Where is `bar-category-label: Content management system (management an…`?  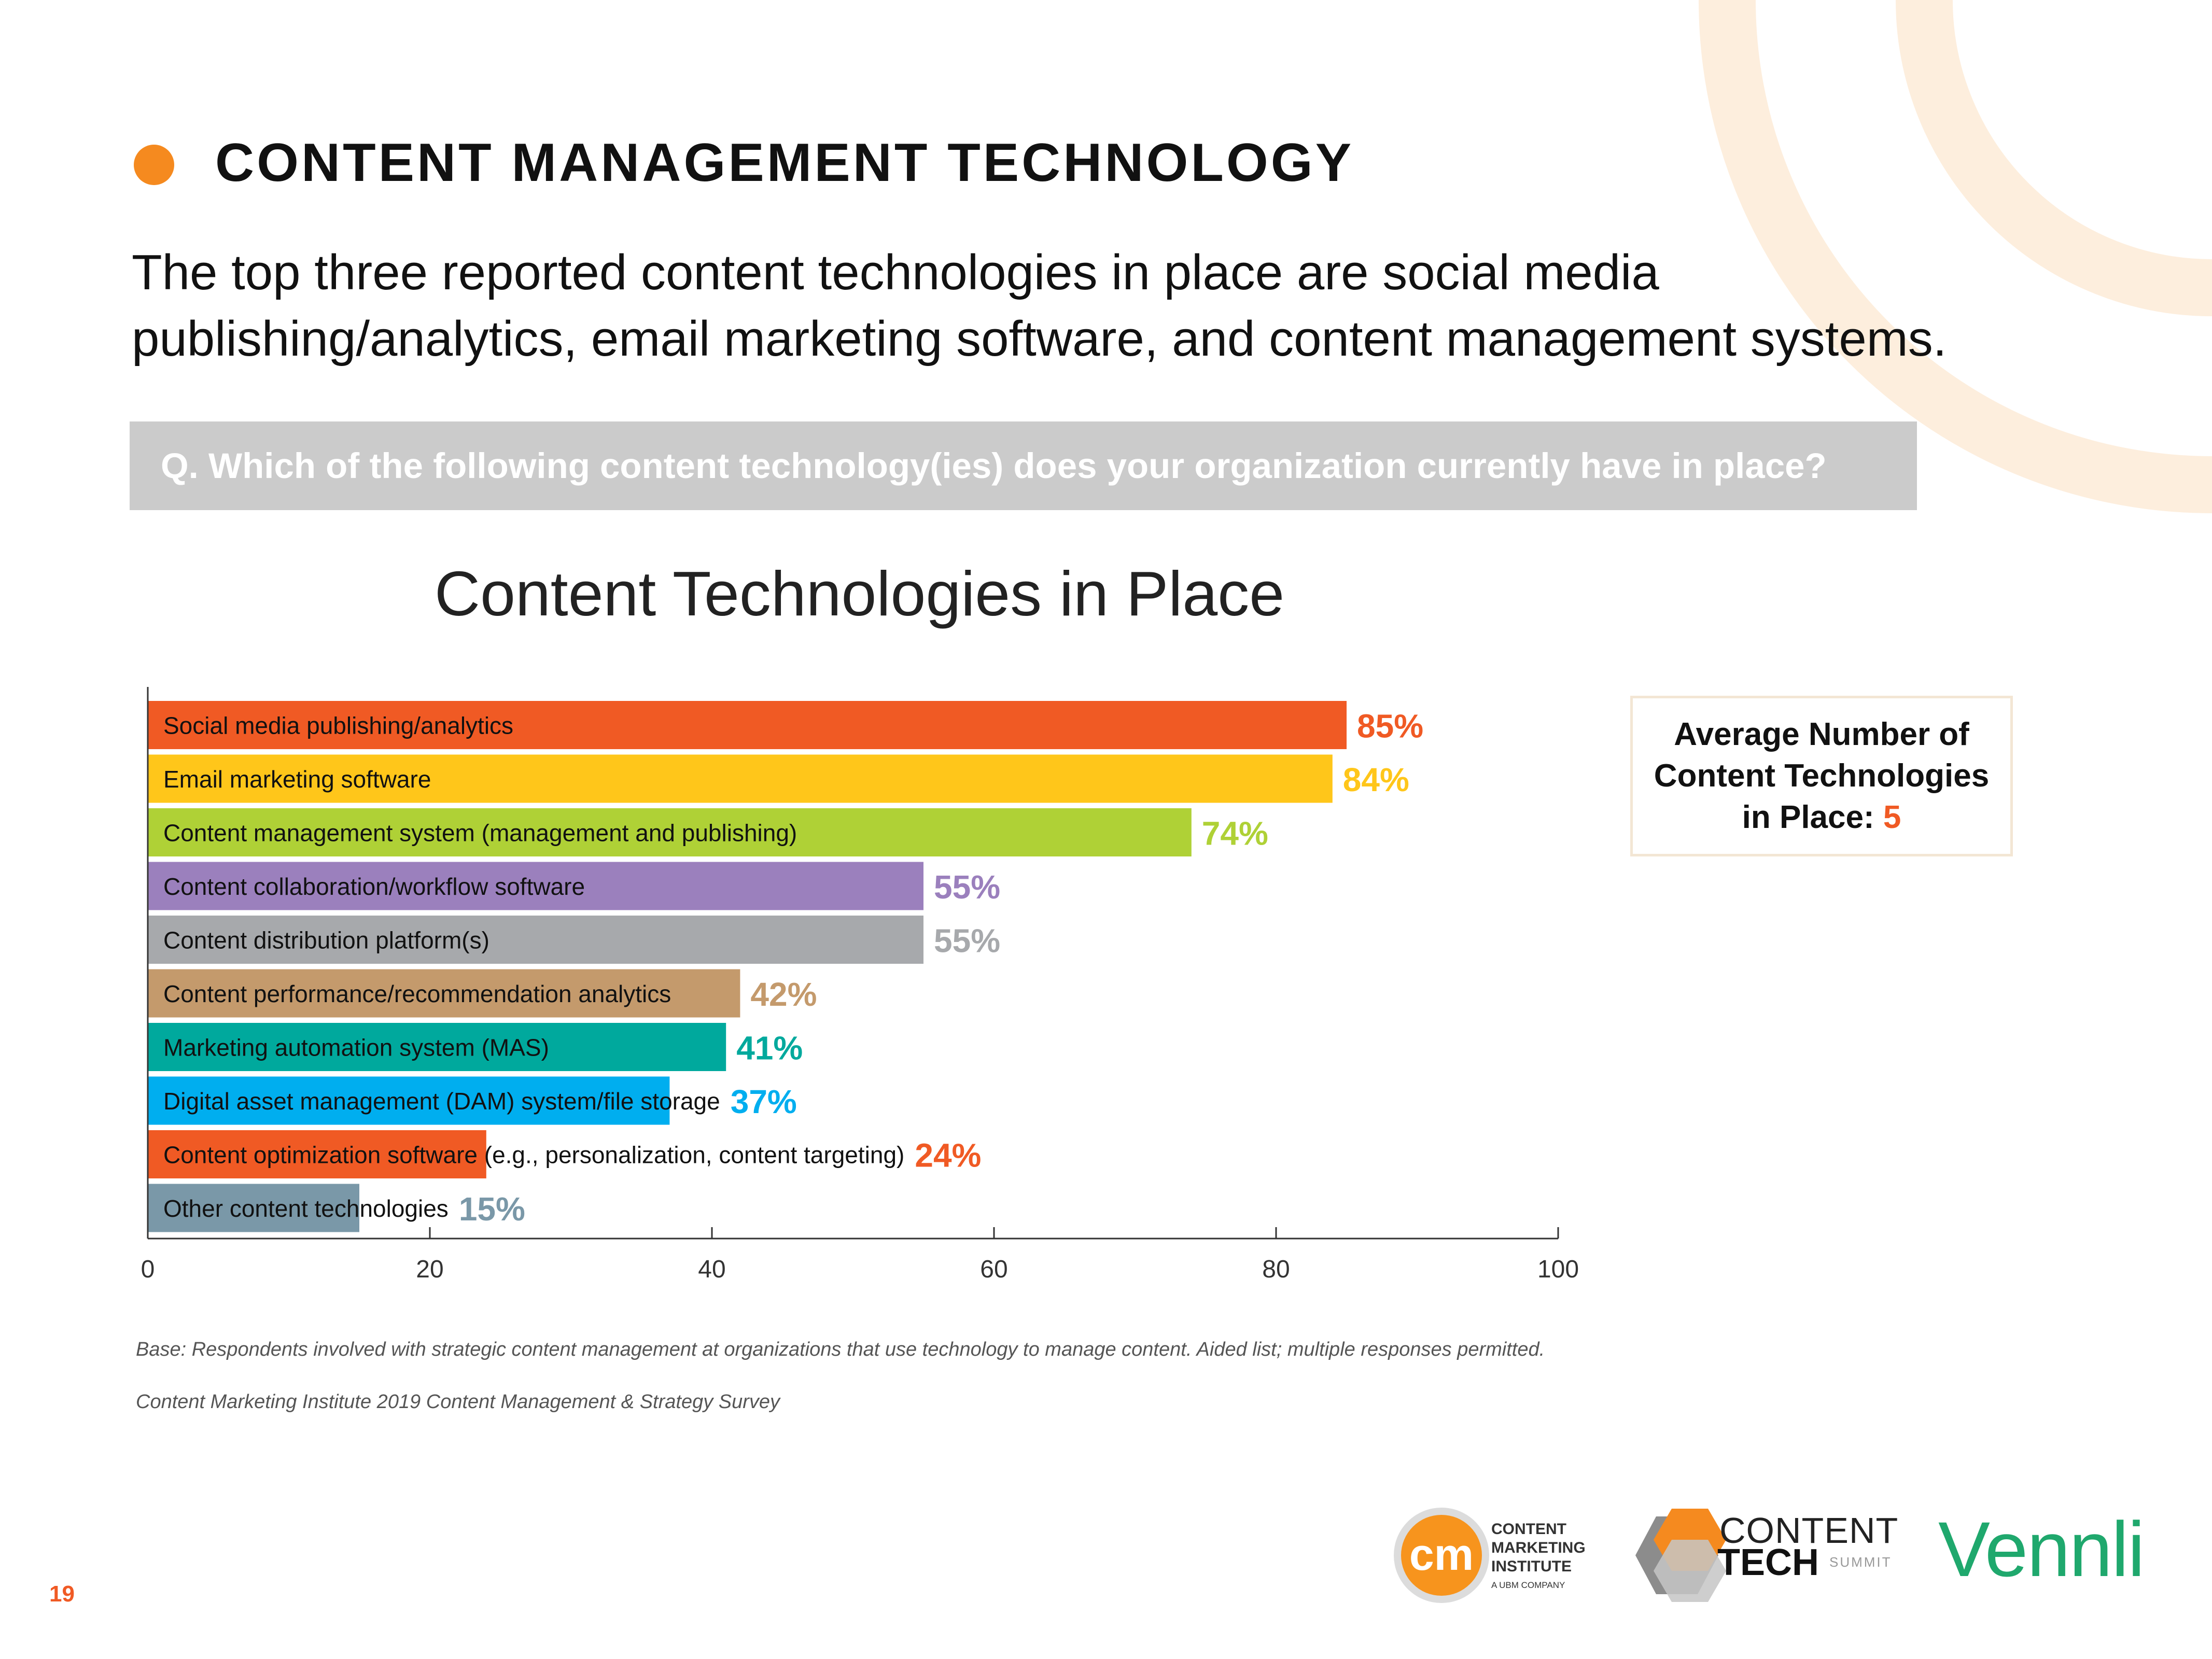
bar-category-label: Content management system (management an… is located at coordinates (480, 833).